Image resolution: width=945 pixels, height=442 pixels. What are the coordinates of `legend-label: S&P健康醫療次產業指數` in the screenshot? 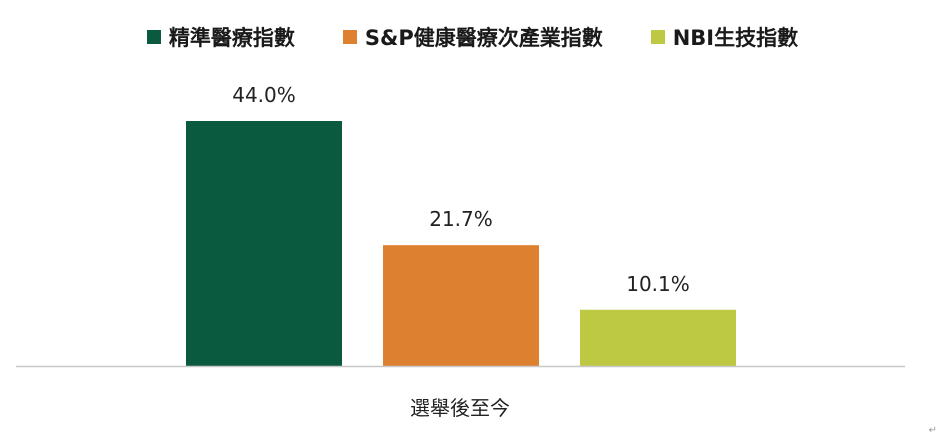 It's located at (483, 38).